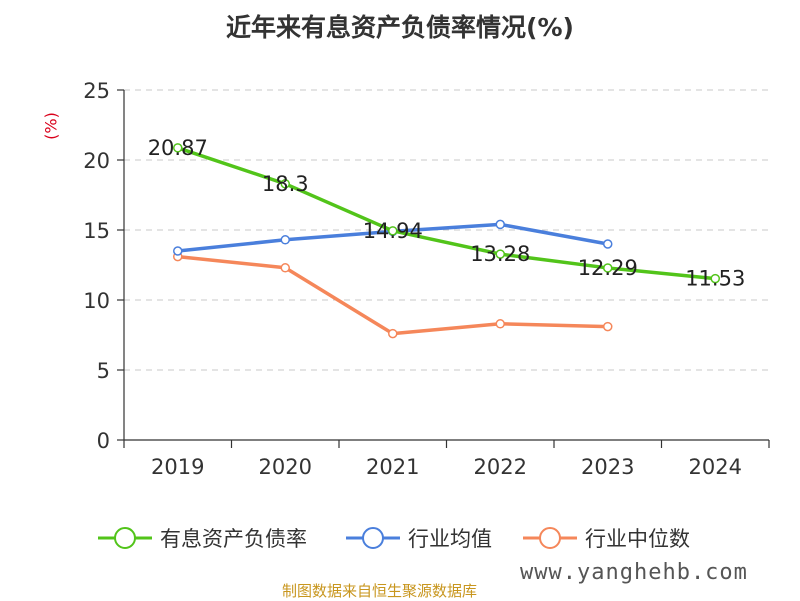  Describe the element at coordinates (715, 467) in the screenshot. I see `x-tick-label: 2024` at that location.